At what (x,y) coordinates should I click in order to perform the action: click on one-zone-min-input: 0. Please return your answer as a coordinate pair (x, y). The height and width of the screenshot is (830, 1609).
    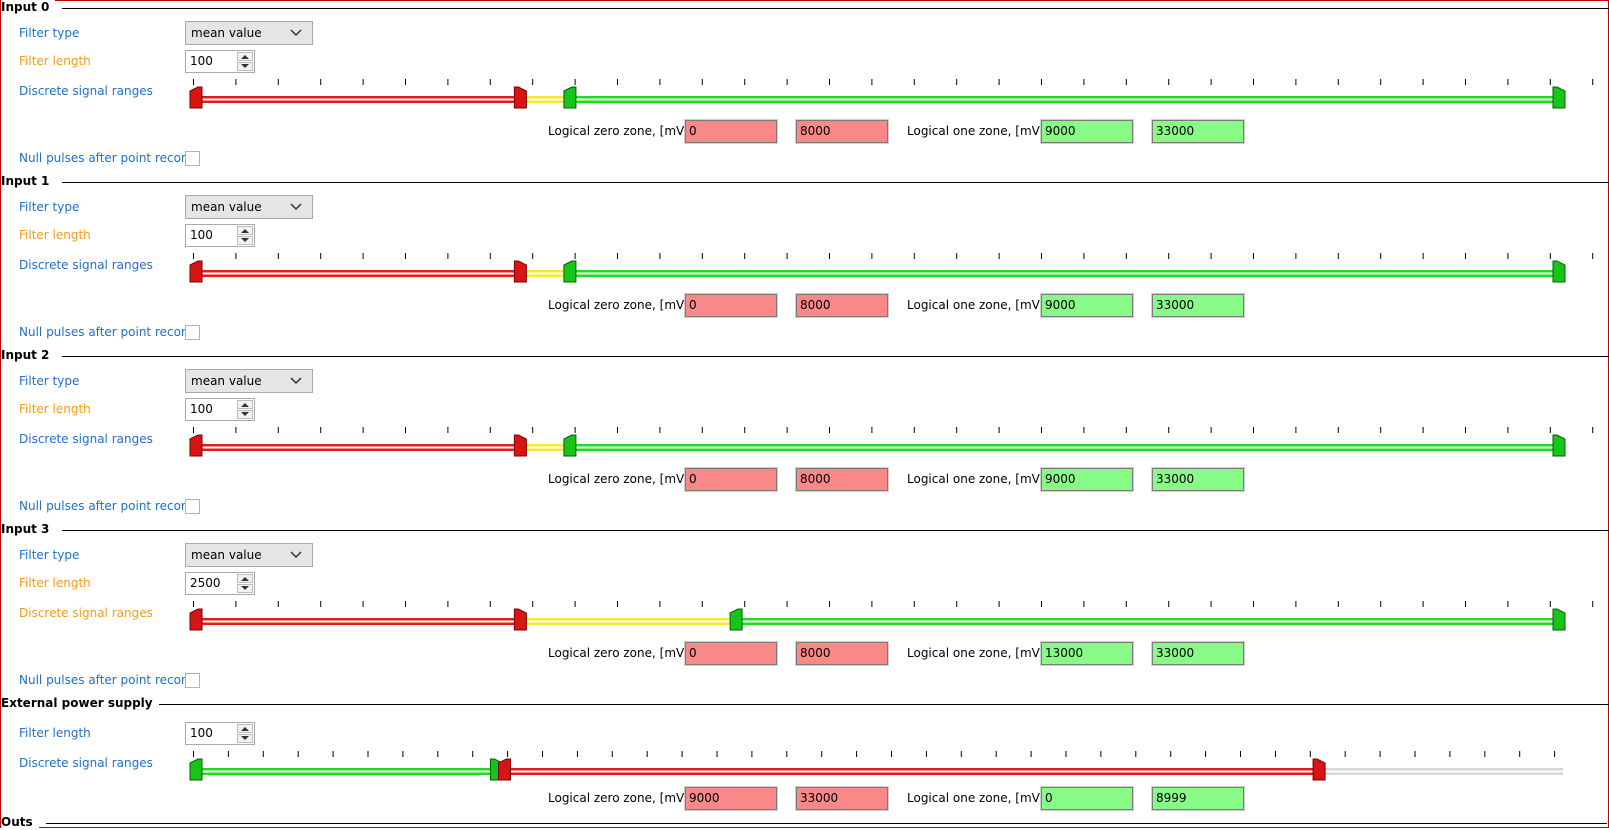
    Looking at the image, I should click on (1087, 798).